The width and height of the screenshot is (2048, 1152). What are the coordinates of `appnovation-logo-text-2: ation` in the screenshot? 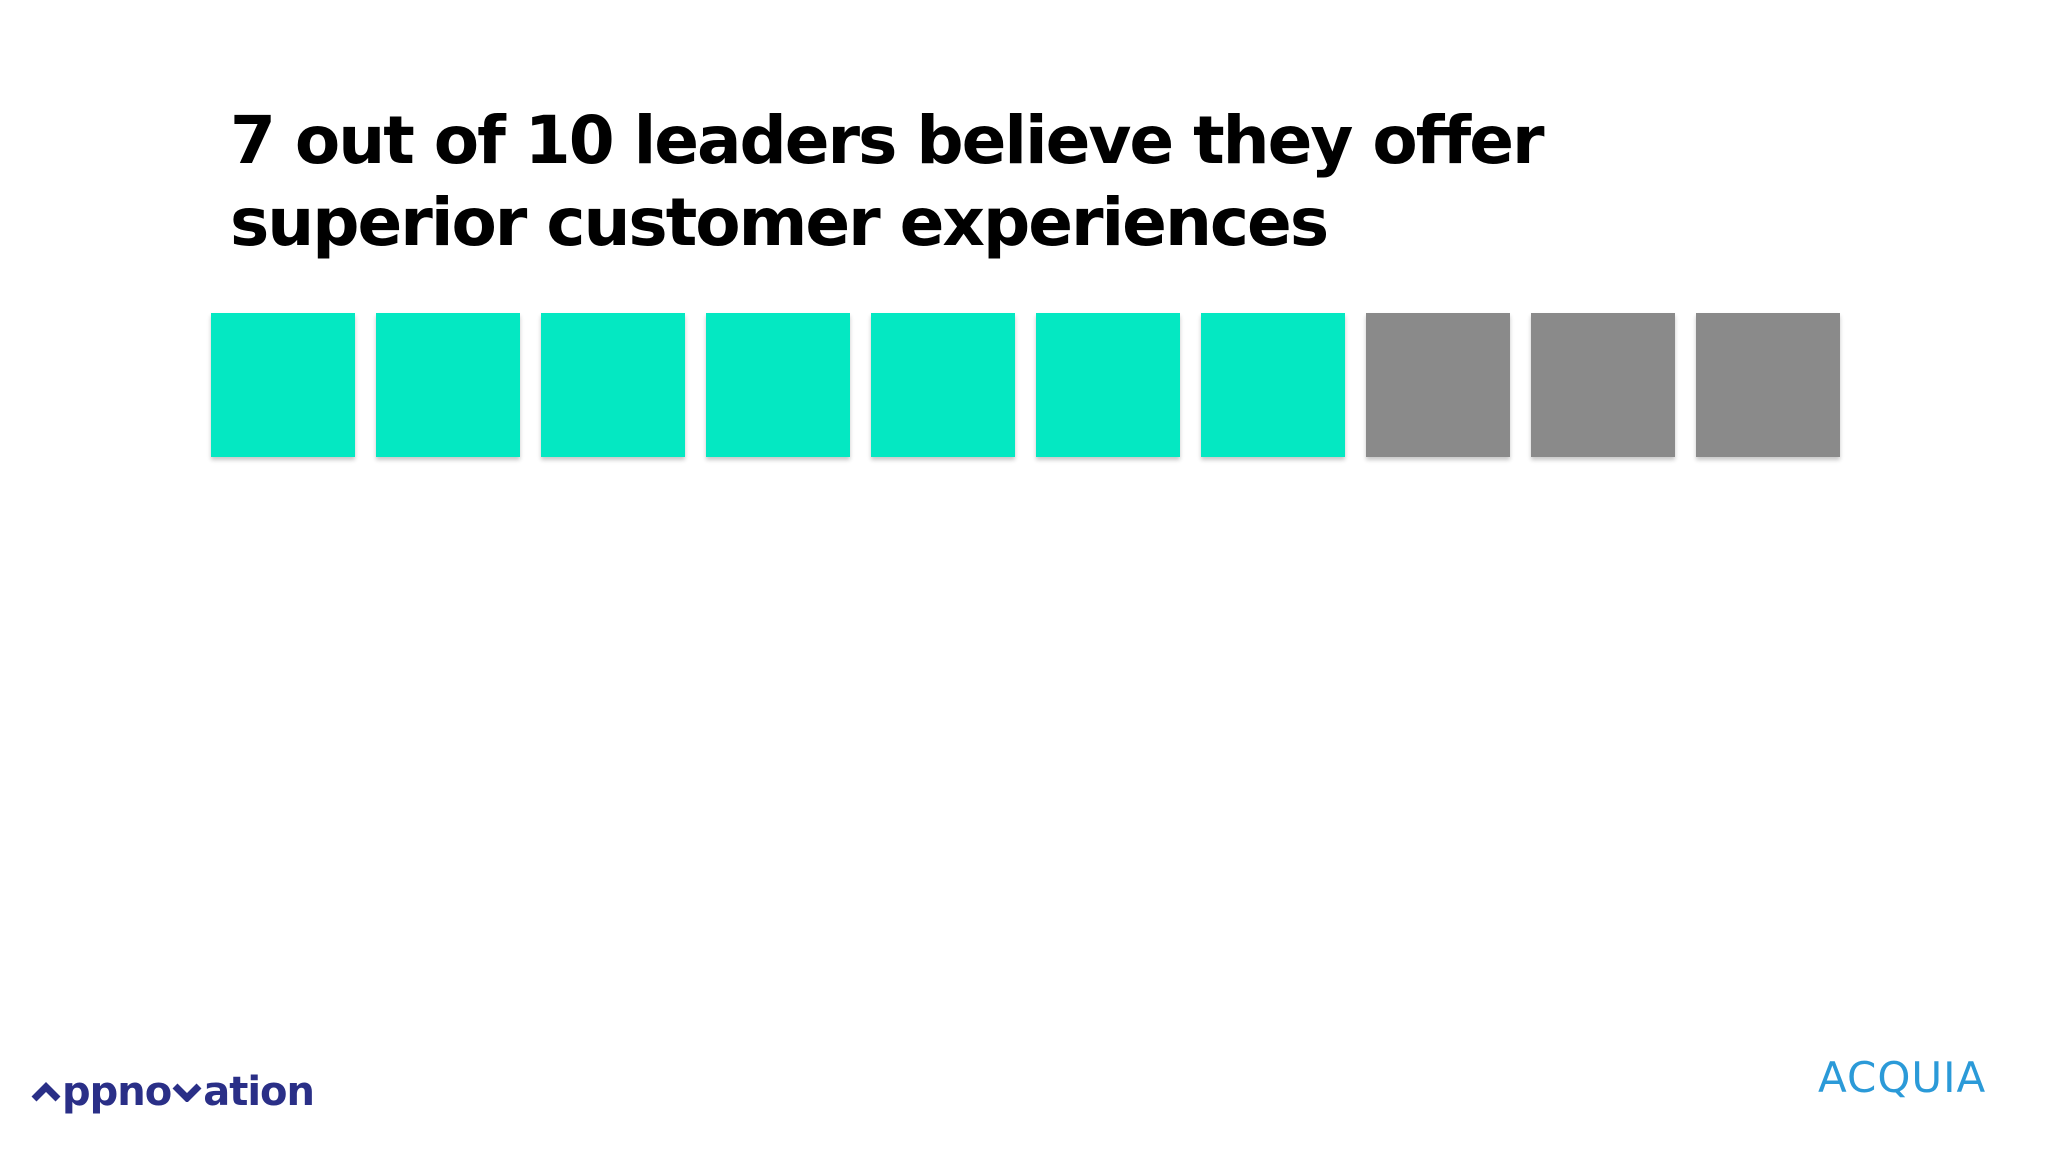 It's located at (259, 1092).